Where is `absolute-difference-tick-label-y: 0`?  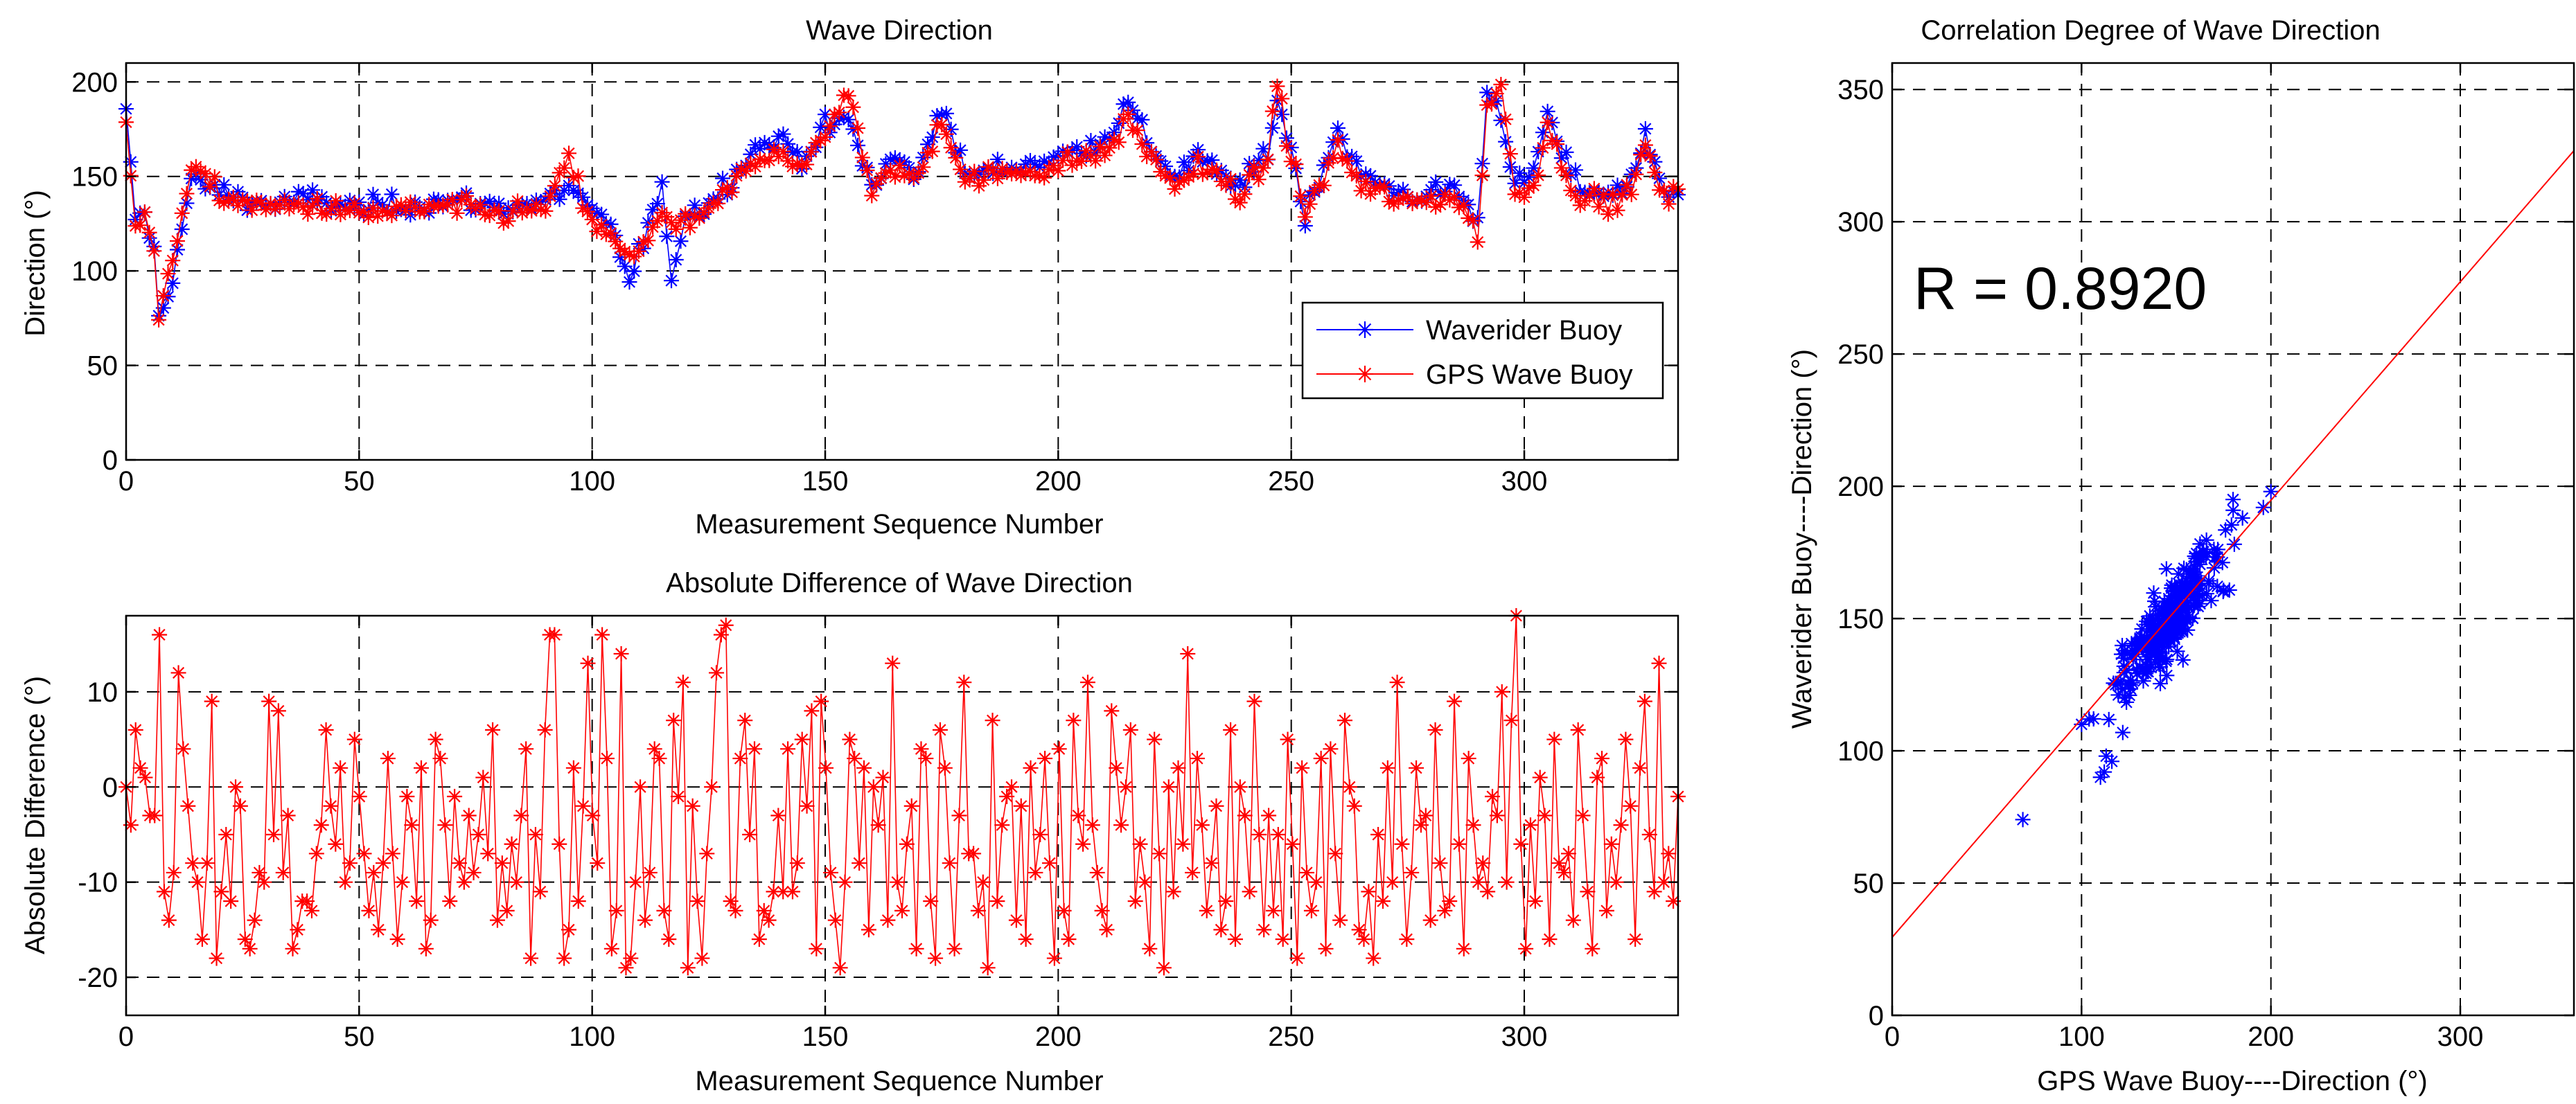 absolute-difference-tick-label-y: 0 is located at coordinates (111, 788).